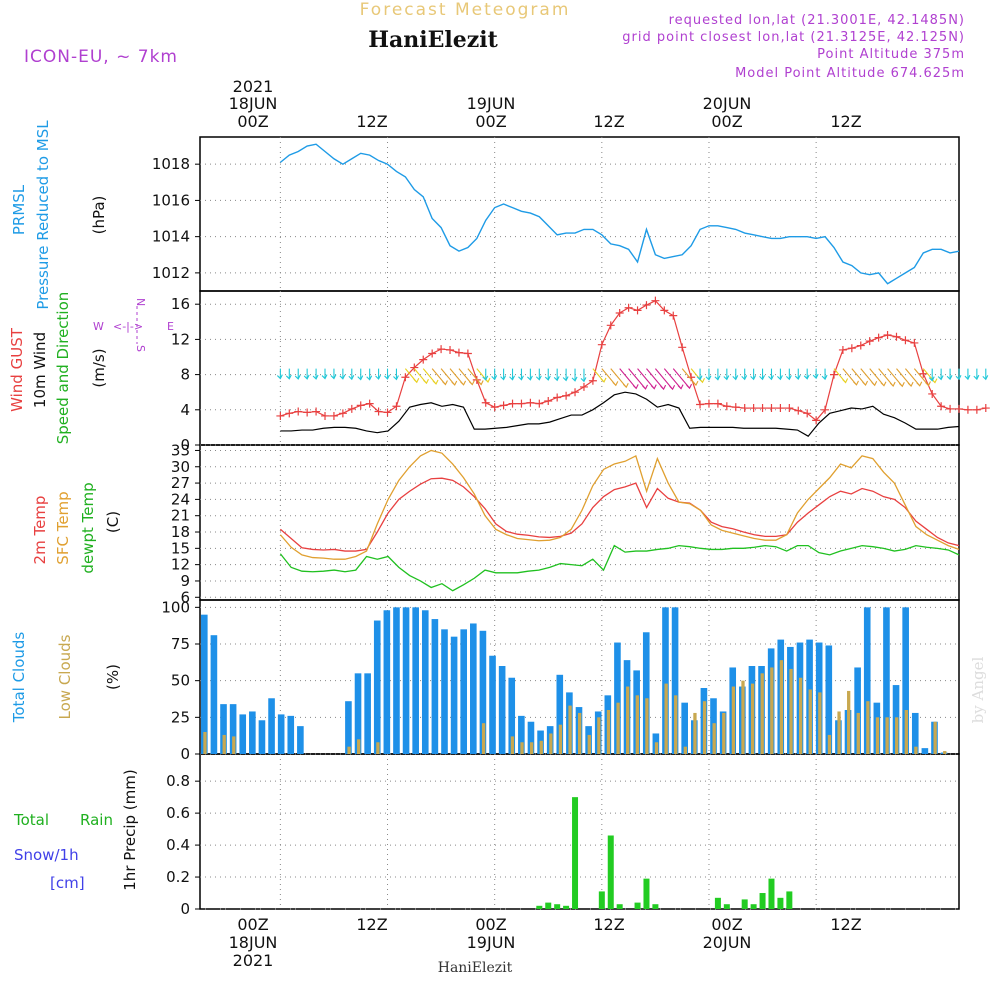  Describe the element at coordinates (185, 754) in the screenshot. I see `y-tick-label: 0` at that location.